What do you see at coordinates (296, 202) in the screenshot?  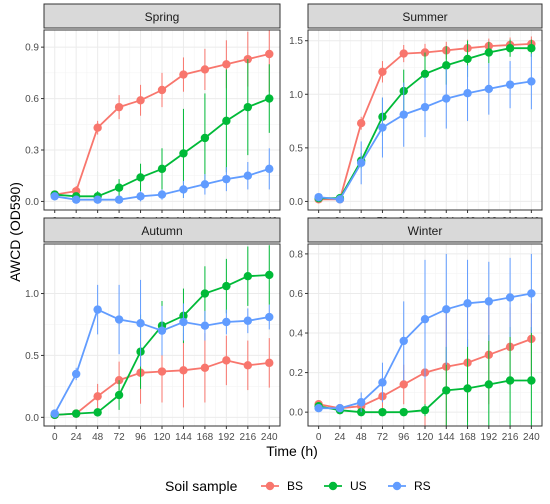 I see `y-tick-label: 0.0` at bounding box center [296, 202].